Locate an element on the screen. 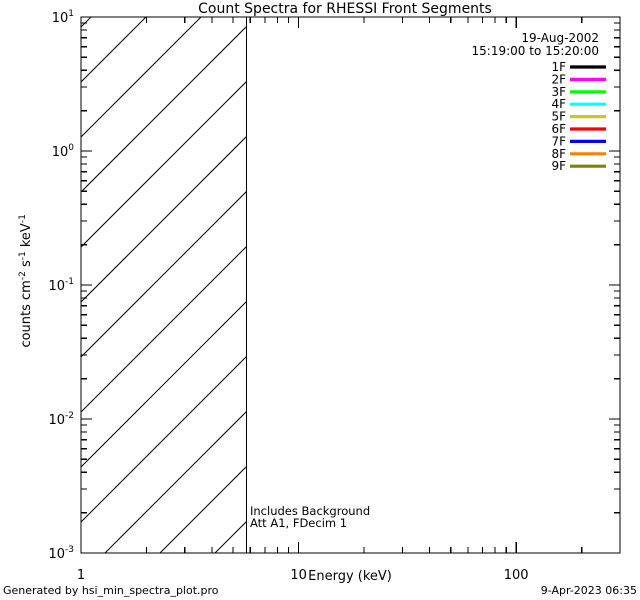 This screenshot has width=640, height=600. x-axis-tick-labels: 1 10 100 is located at coordinates (303, 575).